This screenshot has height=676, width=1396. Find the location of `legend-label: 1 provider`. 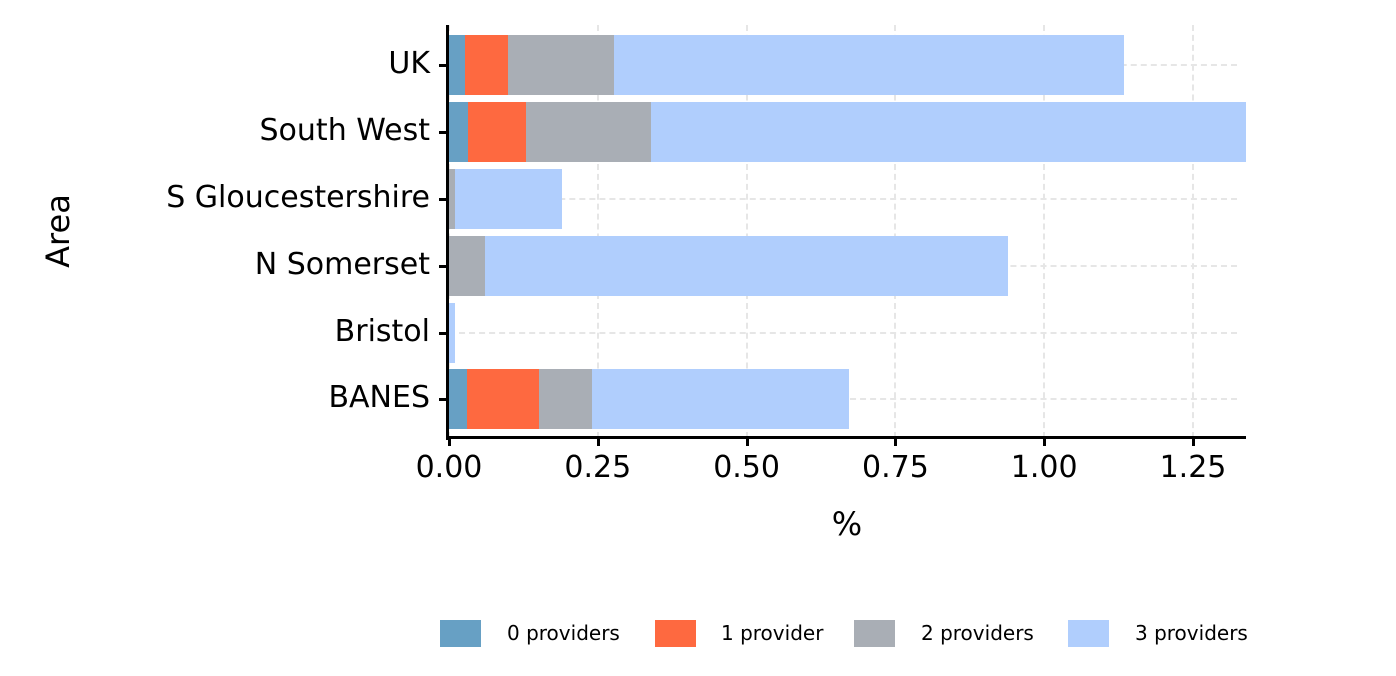

legend-label: 1 provider is located at coordinates (772, 633).